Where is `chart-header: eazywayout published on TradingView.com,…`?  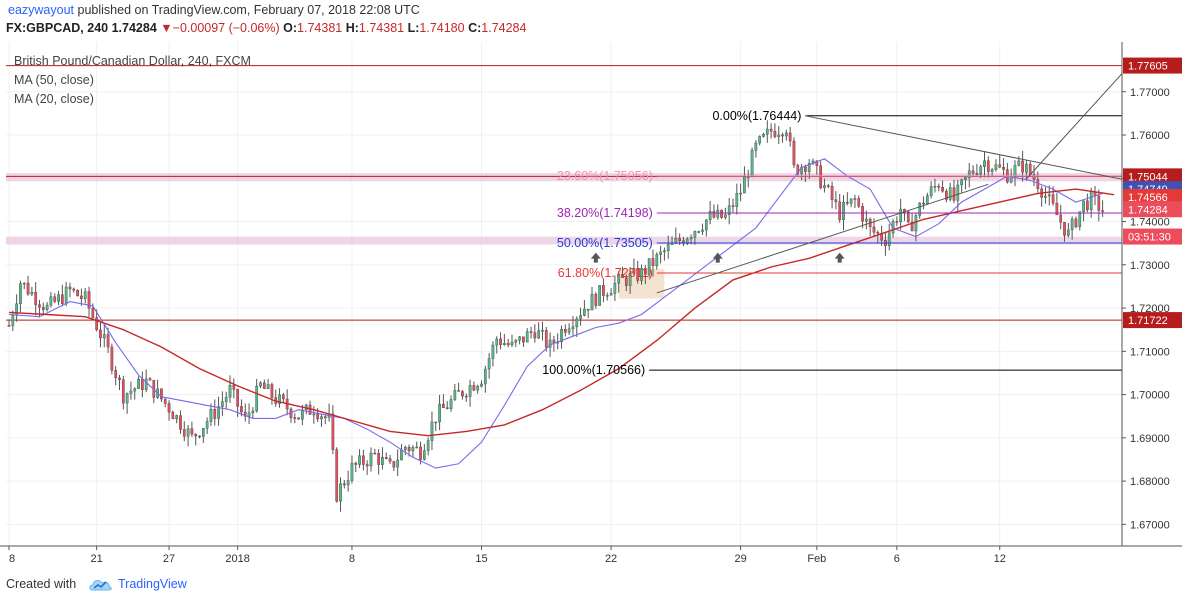
chart-header: eazywayout published on TradingView.com,… is located at coordinates (591, 21).